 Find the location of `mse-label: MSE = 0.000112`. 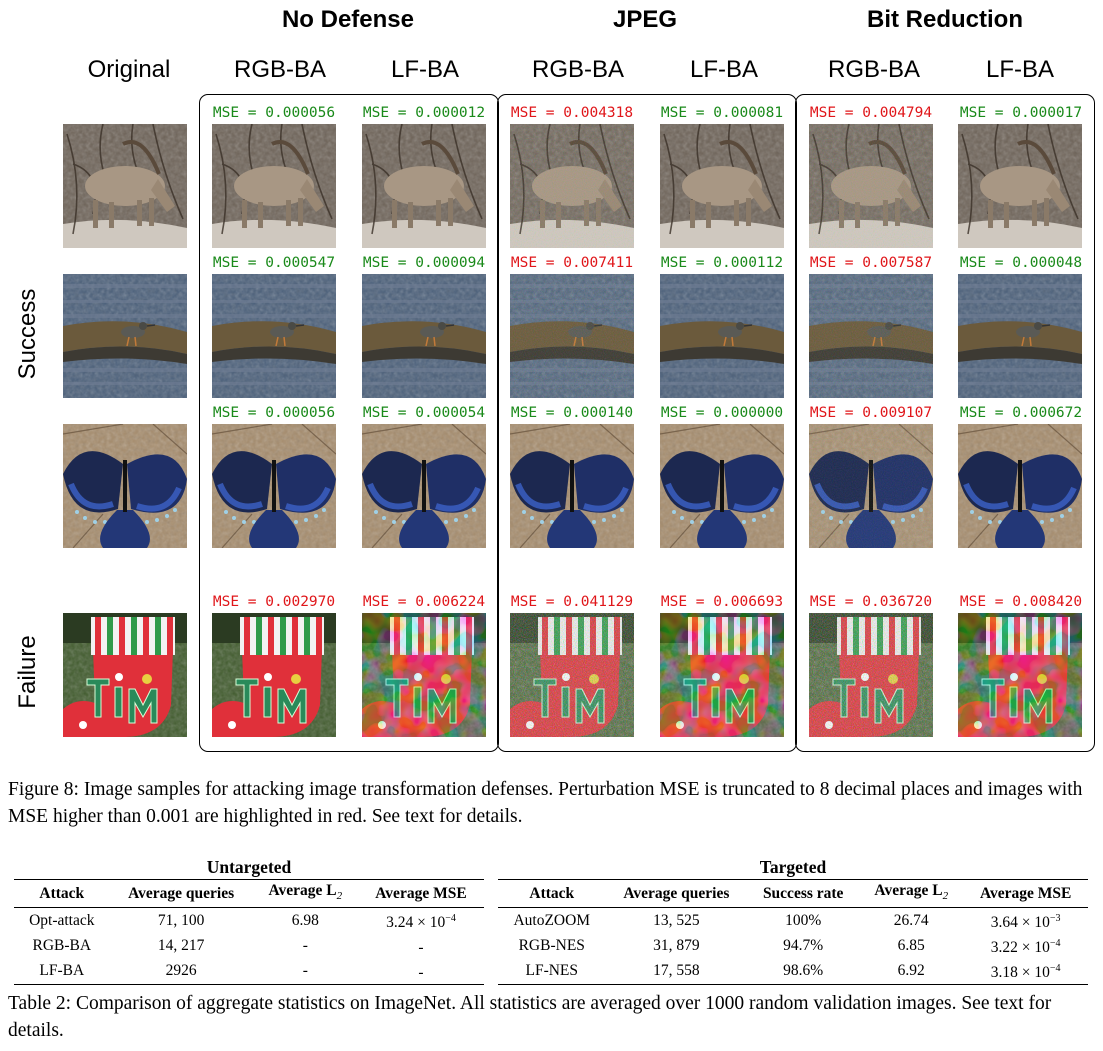

mse-label: MSE = 0.000112 is located at coordinates (722, 263).